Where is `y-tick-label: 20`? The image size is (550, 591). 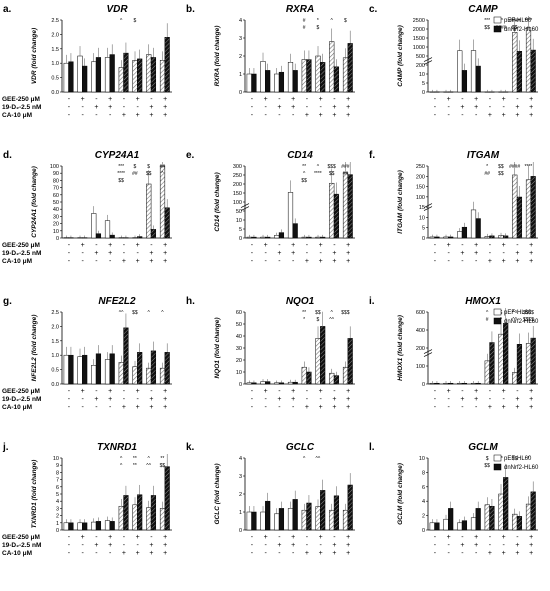 y-tick-label: 20 is located at coordinates (56, 225).